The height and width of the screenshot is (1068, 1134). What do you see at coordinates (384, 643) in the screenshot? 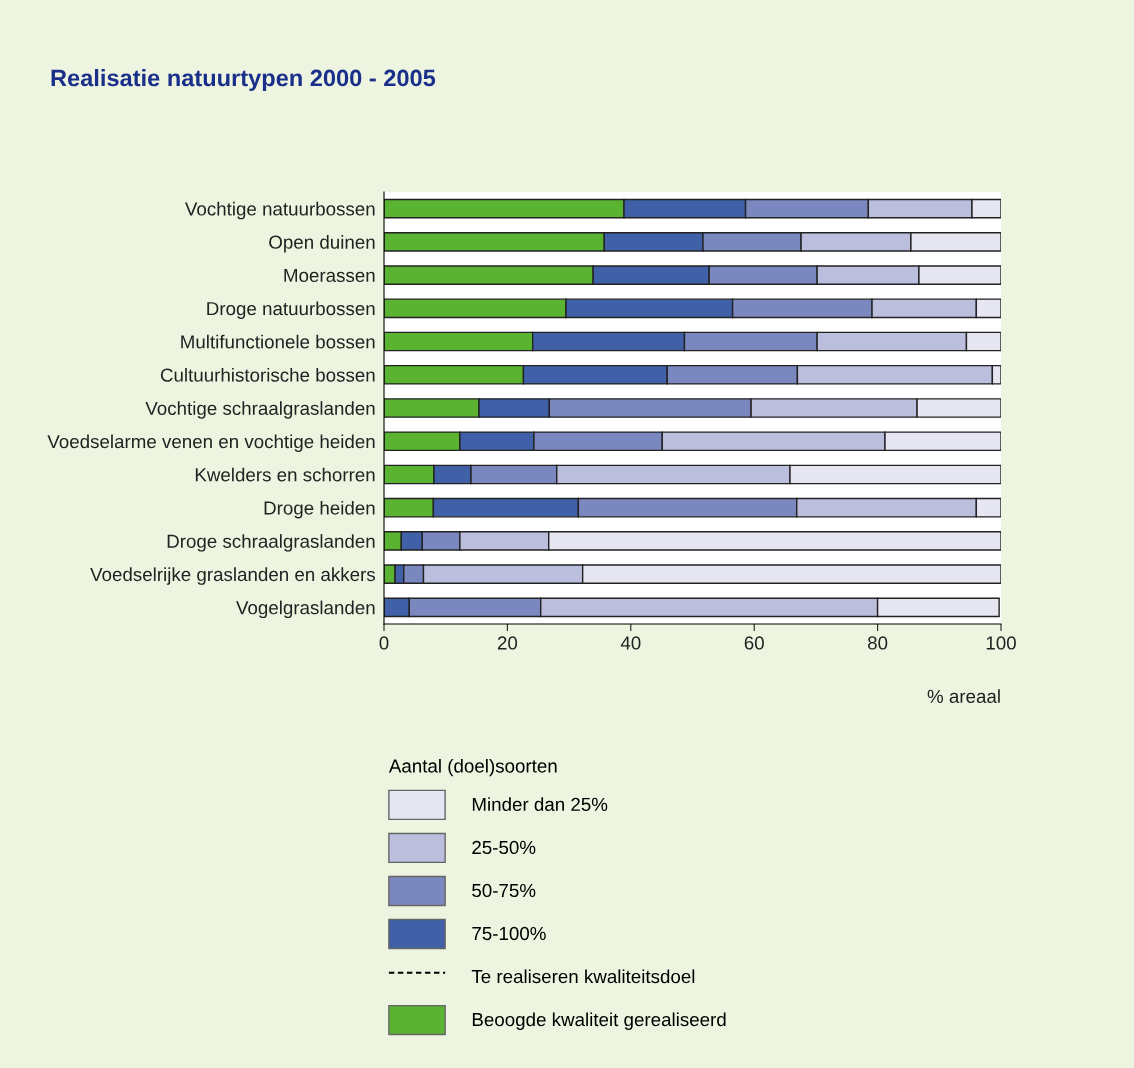
I see `x-tick-label: 0` at bounding box center [384, 643].